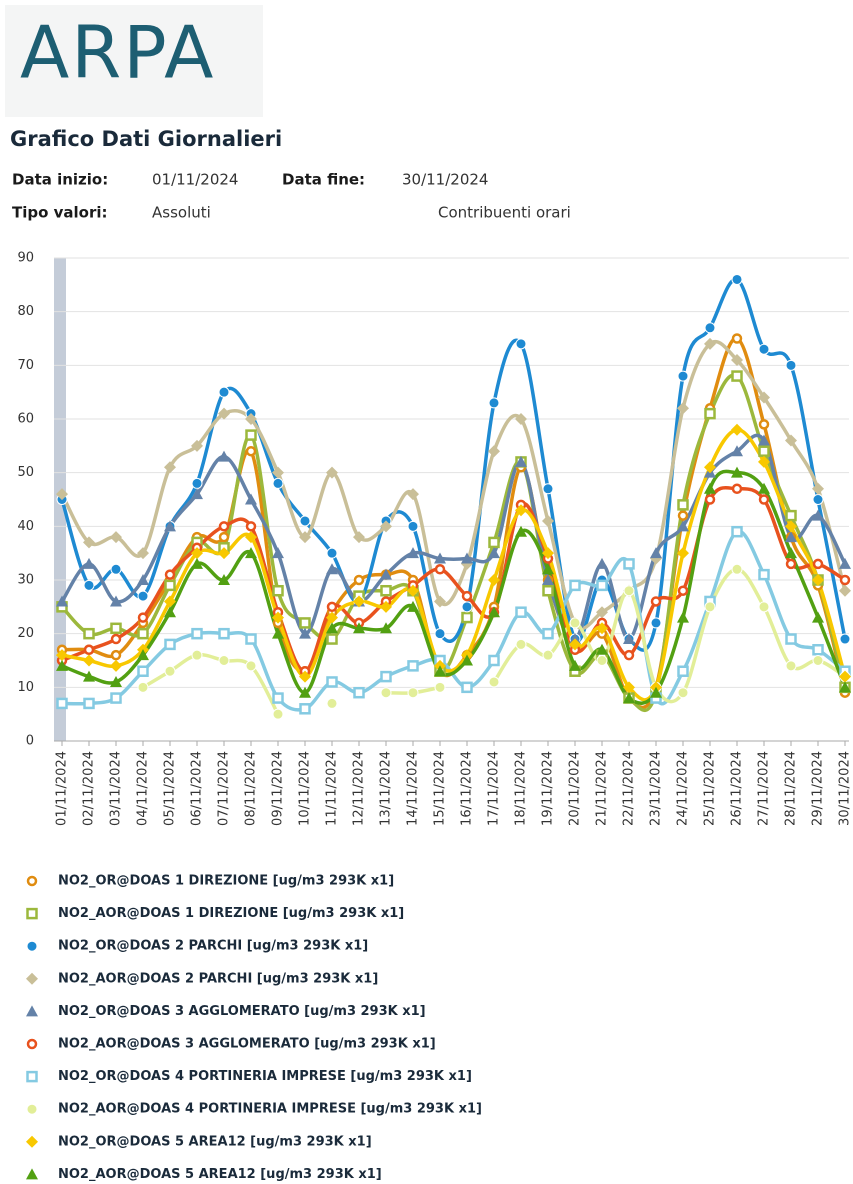  Describe the element at coordinates (215, 1141) in the screenshot. I see `legend-label: NO2_OR@DOAS 5 AREA12 [ug/m3 293K x1]` at that location.